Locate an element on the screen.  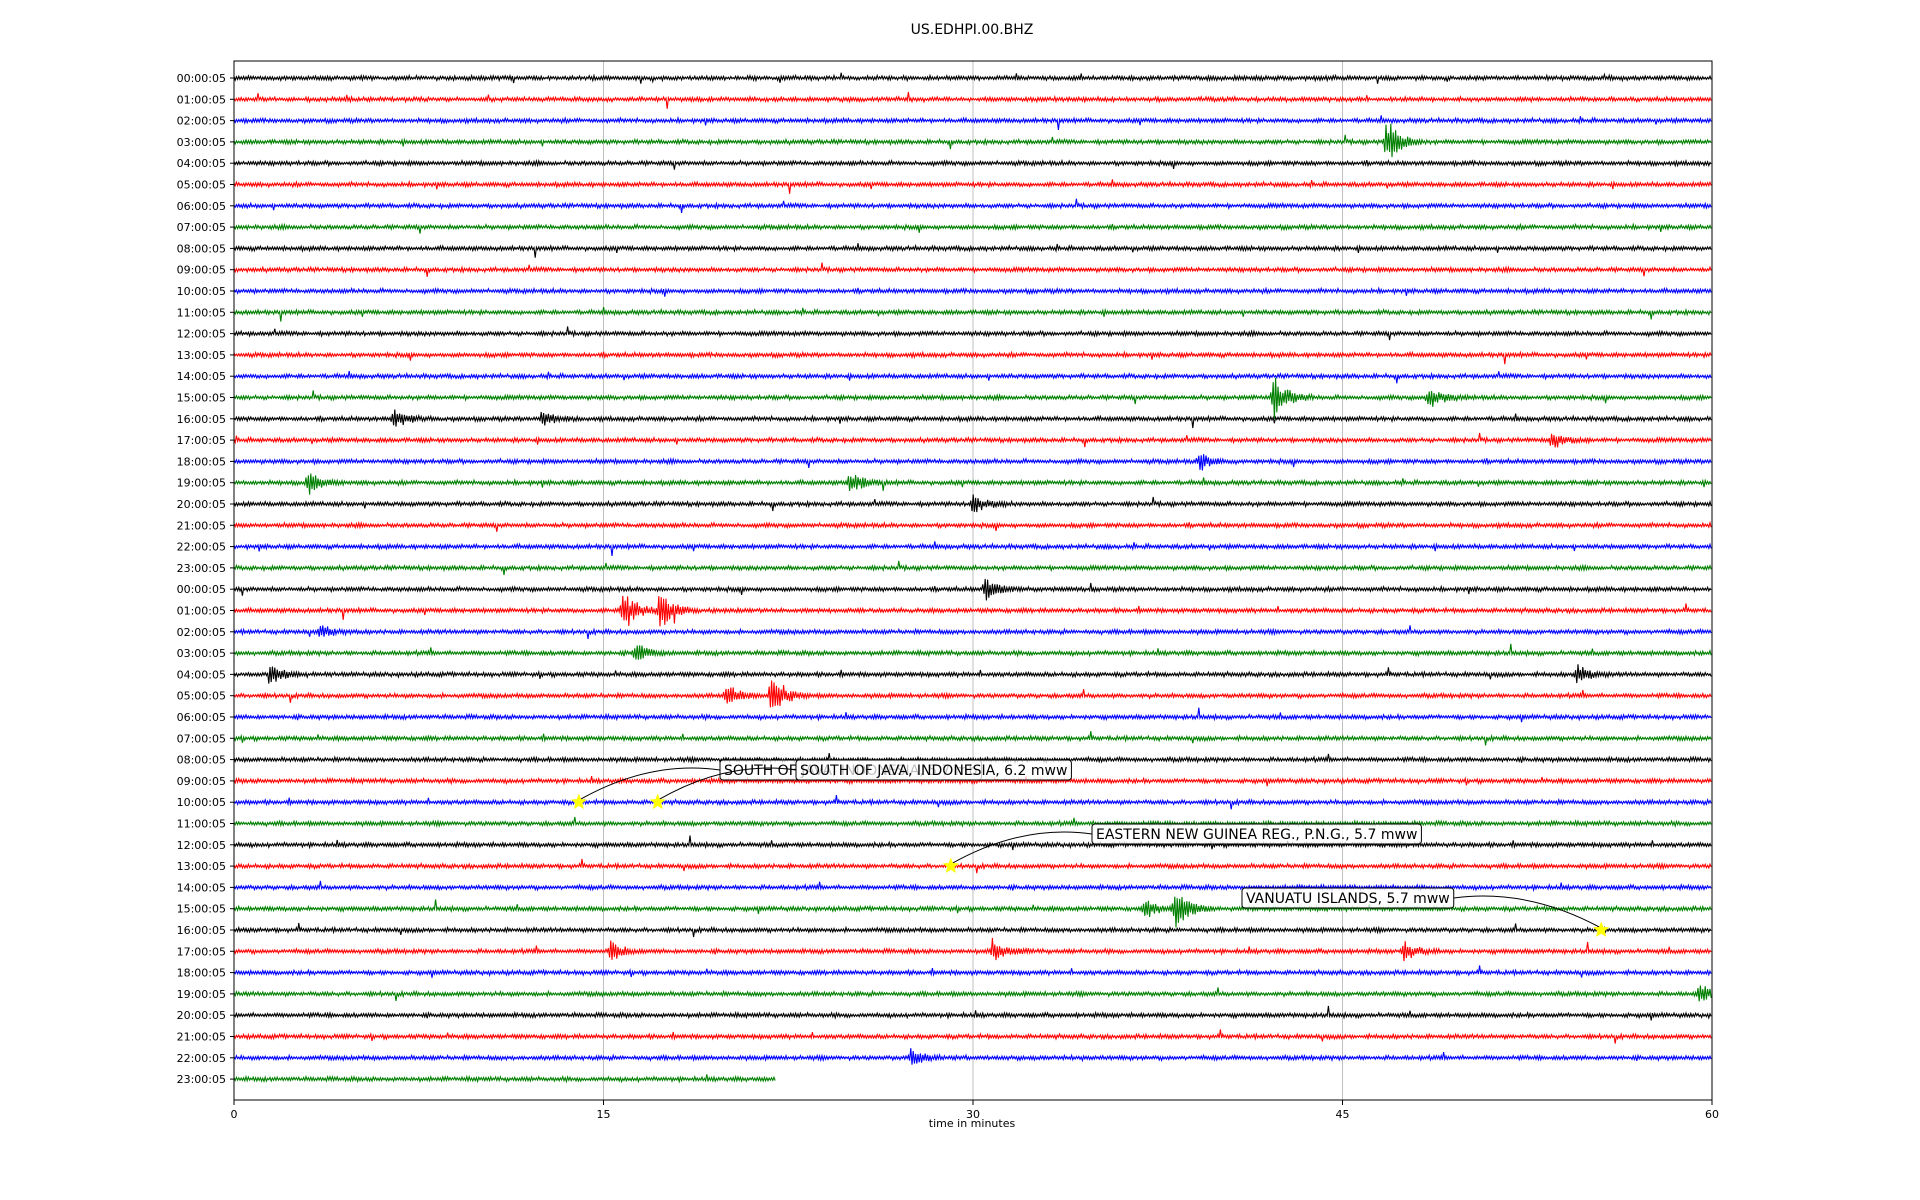
event-label: VANUATU ISLANDS, 5.7 mww is located at coordinates (1348, 899).